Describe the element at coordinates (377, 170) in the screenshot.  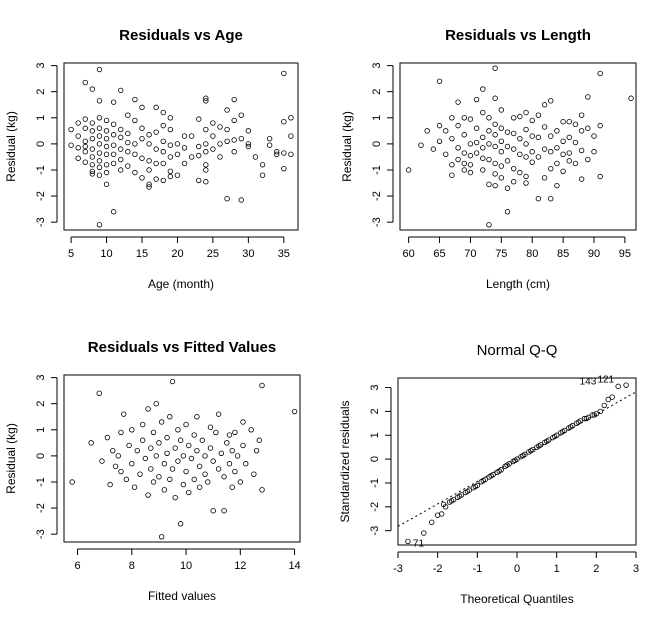
I see `y-tick-label: -1` at that location.